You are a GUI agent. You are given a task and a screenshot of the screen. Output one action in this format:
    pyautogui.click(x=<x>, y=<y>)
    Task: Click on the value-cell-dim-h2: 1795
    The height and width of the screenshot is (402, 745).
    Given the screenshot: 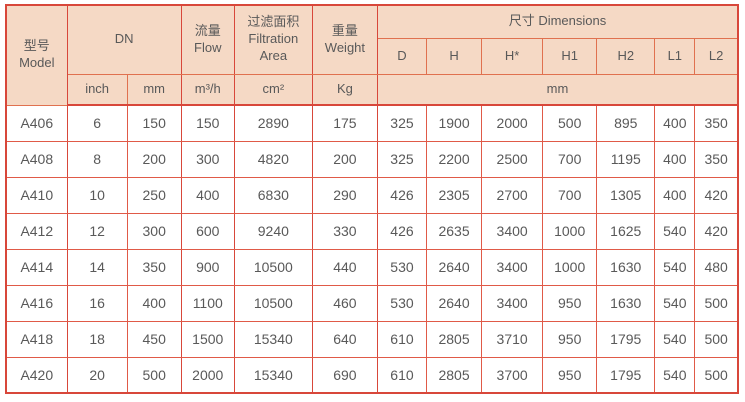 What is the action you would take?
    pyautogui.click(x=626, y=339)
    